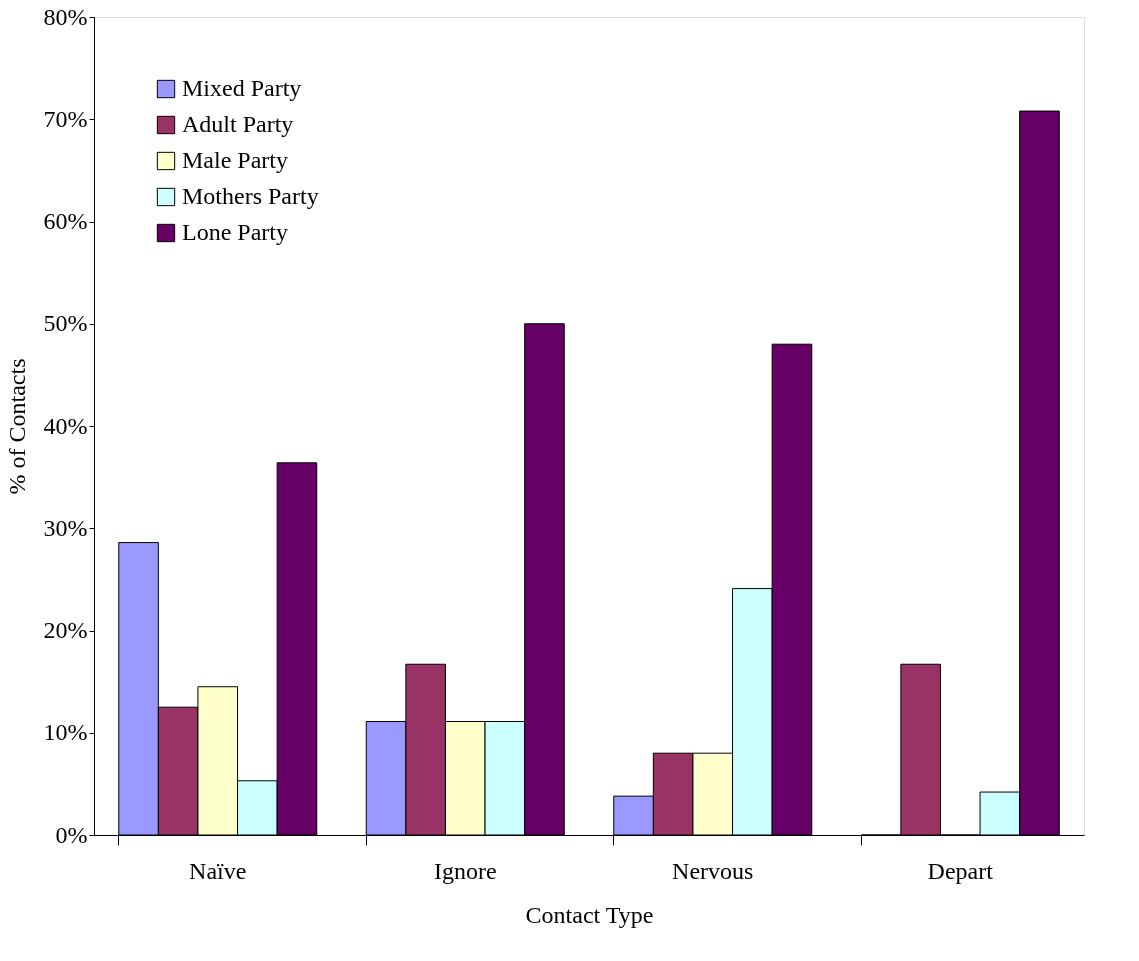  Describe the element at coordinates (235, 232) in the screenshot. I see `legend-label: Lone Party` at that location.